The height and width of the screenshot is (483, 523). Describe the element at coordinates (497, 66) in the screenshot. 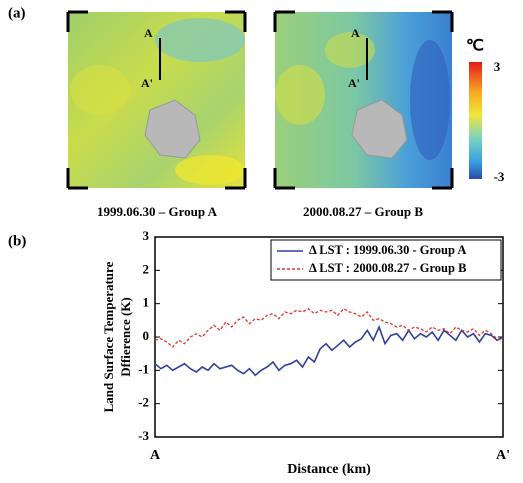

I see `colorbar-tick: 3` at that location.